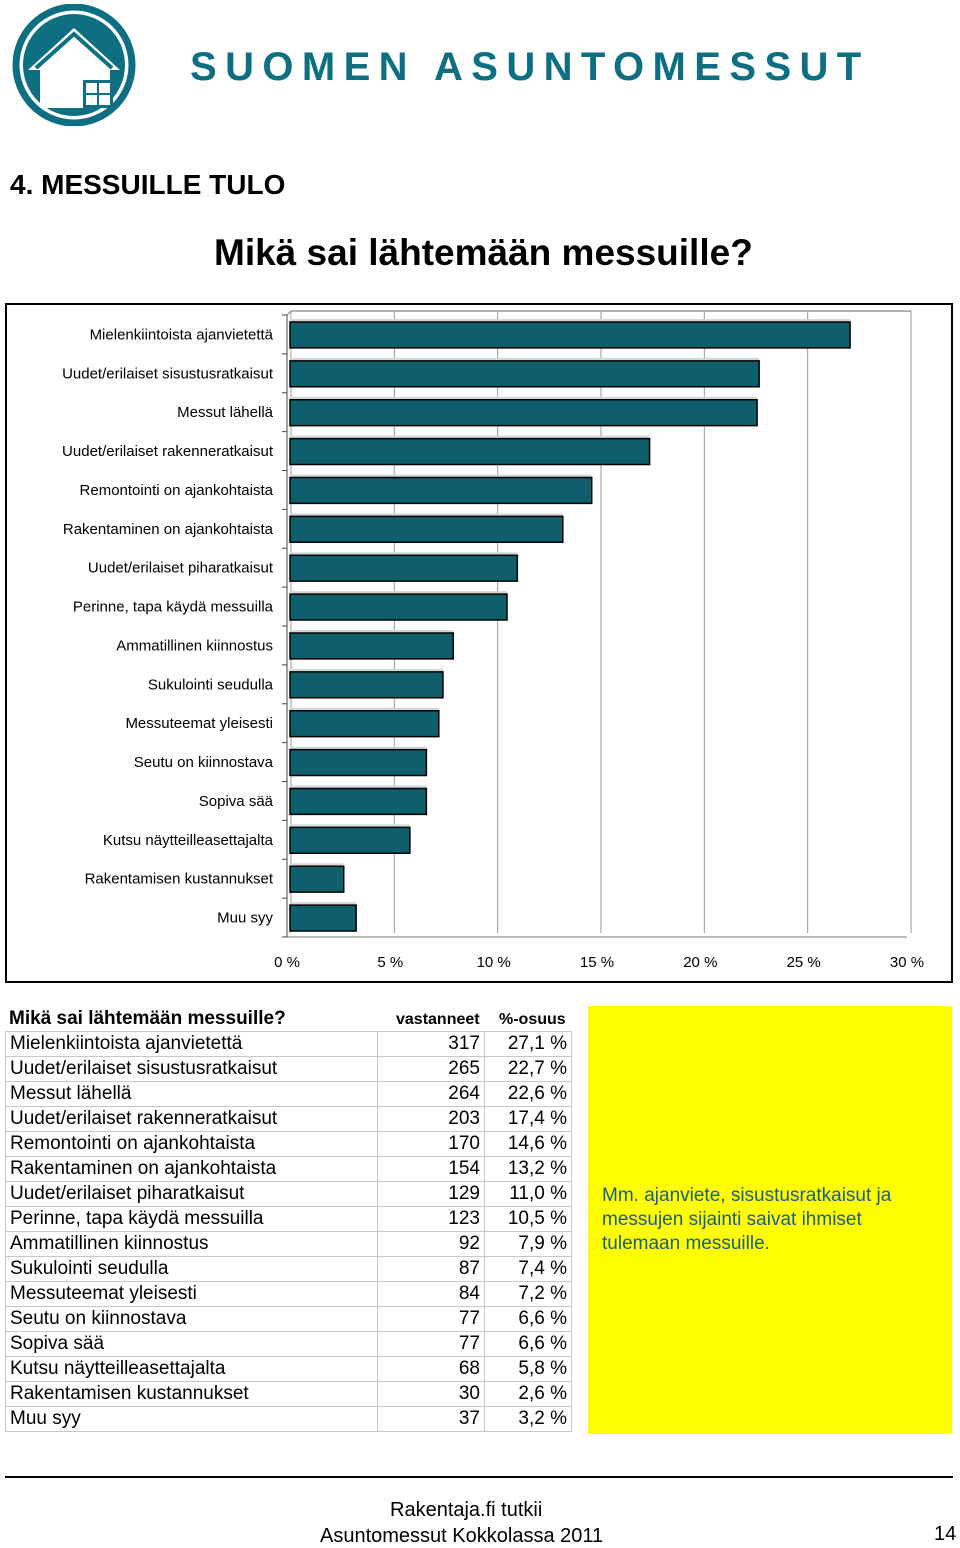 The height and width of the screenshot is (1548, 960). What do you see at coordinates (168, 529) in the screenshot?
I see `category-label: Rakentaminen on ajankohtaista` at bounding box center [168, 529].